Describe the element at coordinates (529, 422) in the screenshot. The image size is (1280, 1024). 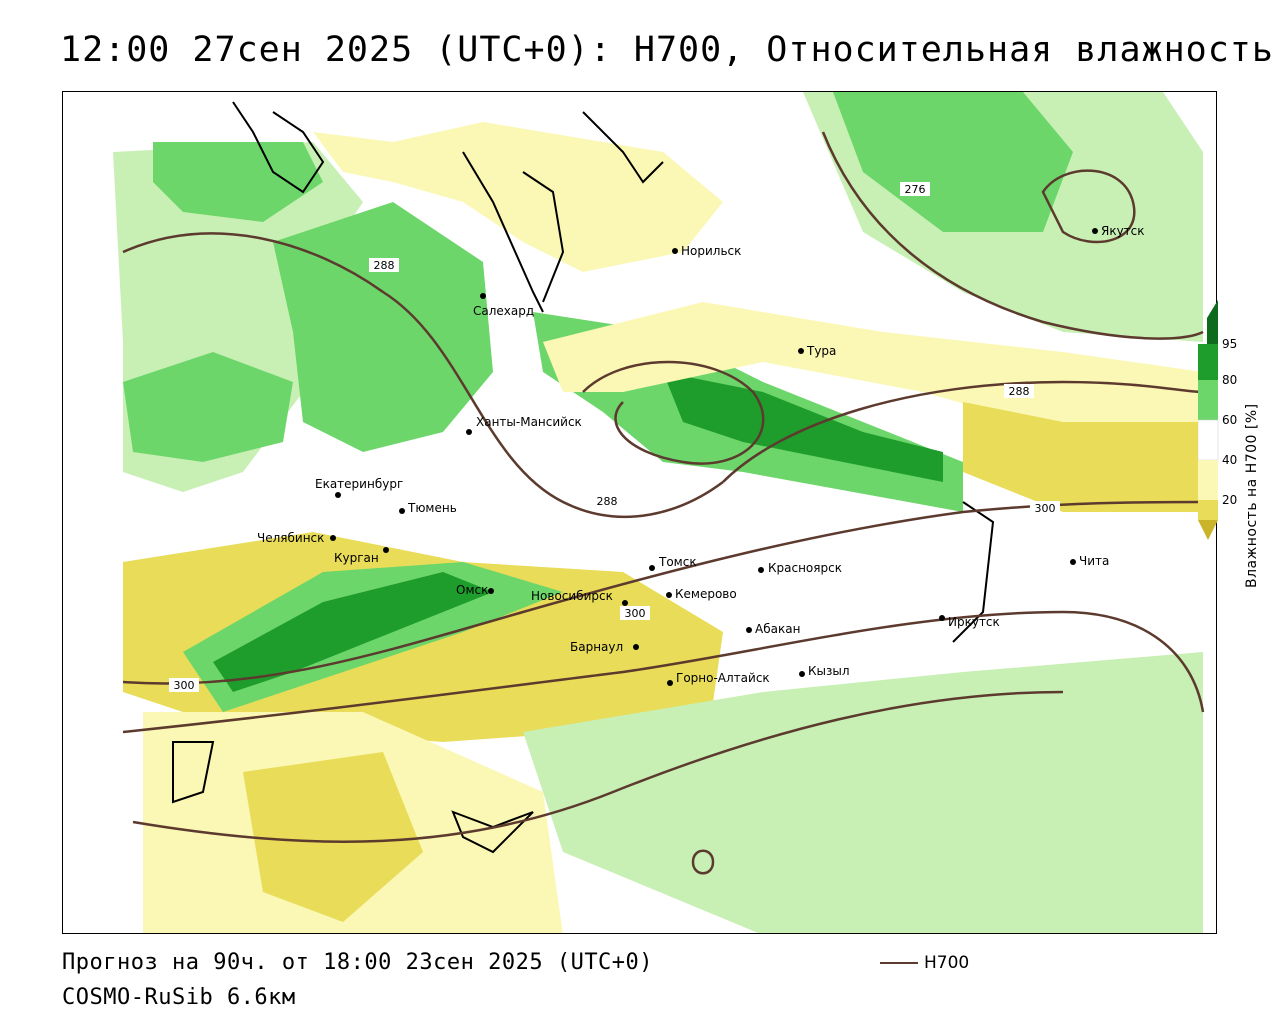
I see `svg-text: Ханты-Мансийск` at that location.